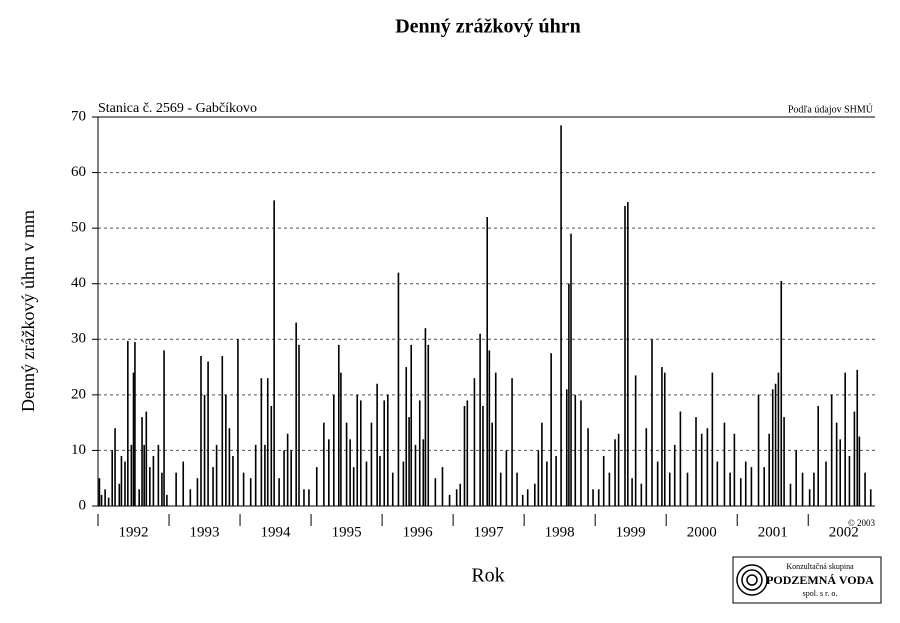 This screenshot has width=900, height=623. What do you see at coordinates (631, 532) in the screenshot?
I see `x-tick-label: 1999` at bounding box center [631, 532].